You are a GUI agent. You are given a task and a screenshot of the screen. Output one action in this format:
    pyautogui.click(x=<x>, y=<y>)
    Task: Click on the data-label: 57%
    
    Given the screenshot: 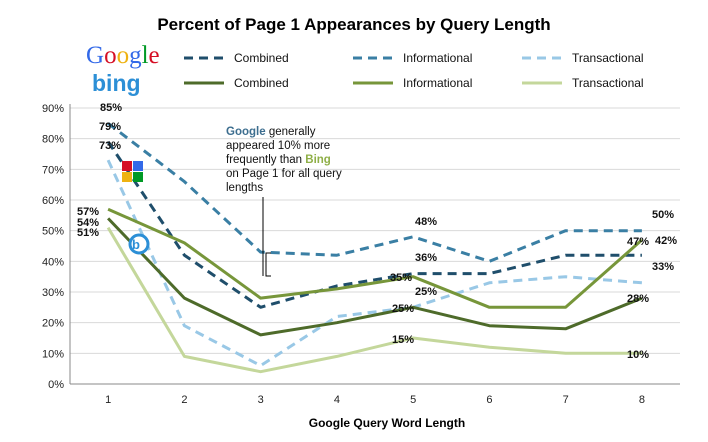 What is the action you would take?
    pyautogui.click(x=88, y=212)
    